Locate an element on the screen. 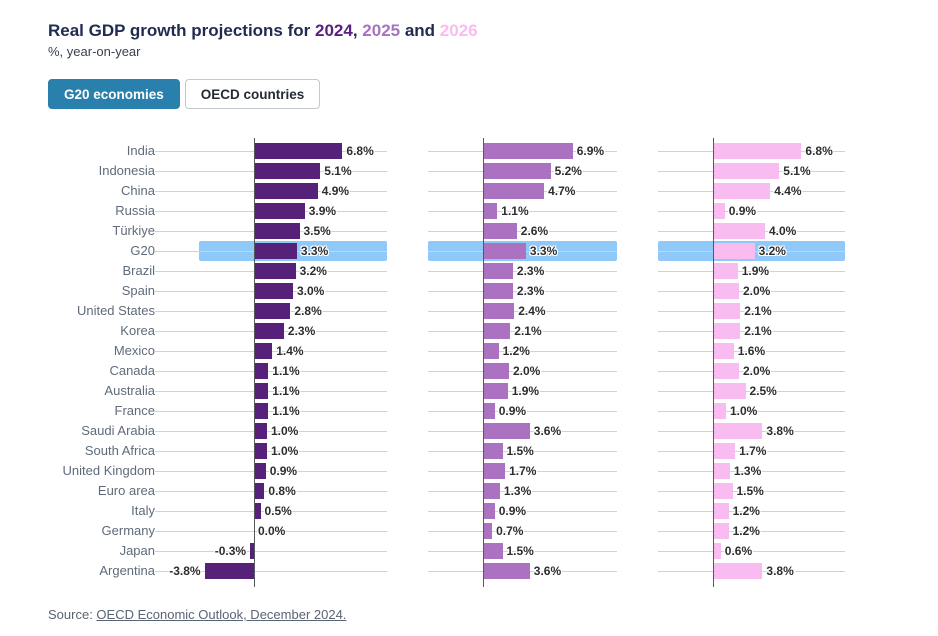 The image size is (938, 636). title-year-2026: 2026 is located at coordinates (458, 30).